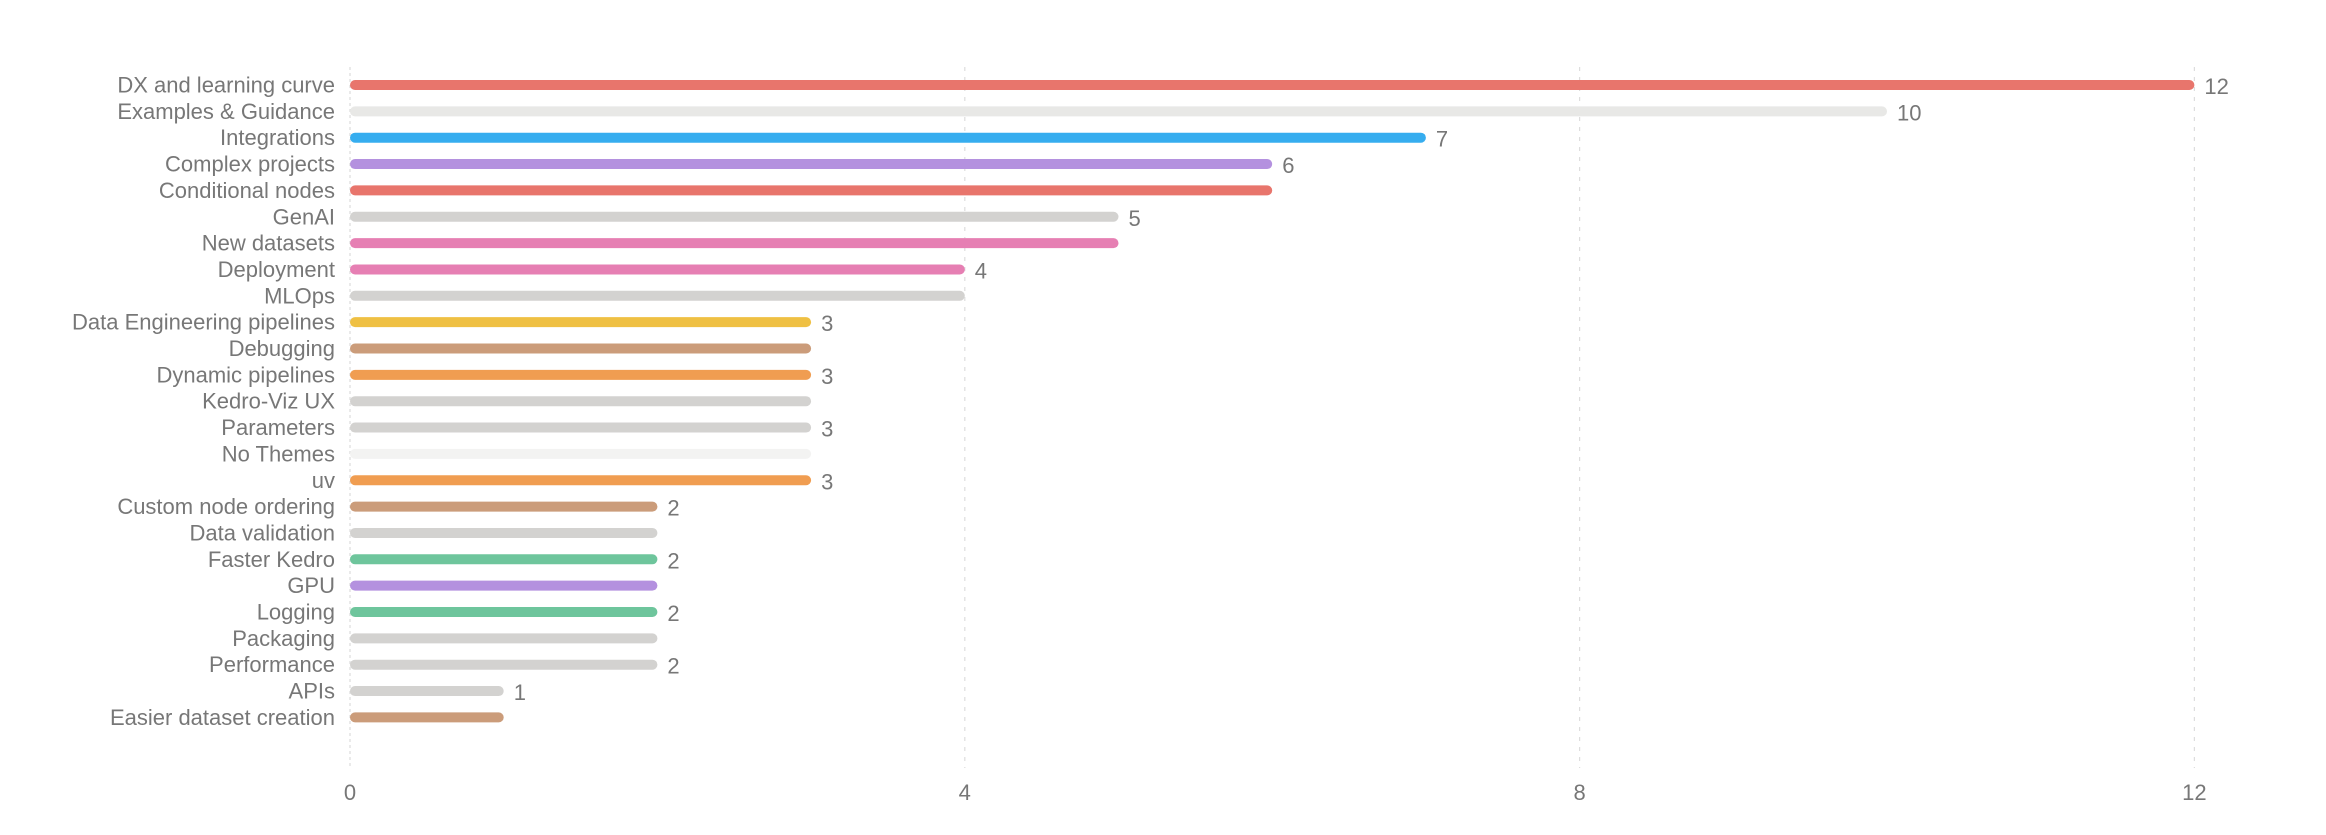 This screenshot has width=2326, height=835. I want to click on category-label: Easier dataset creation, so click(222, 717).